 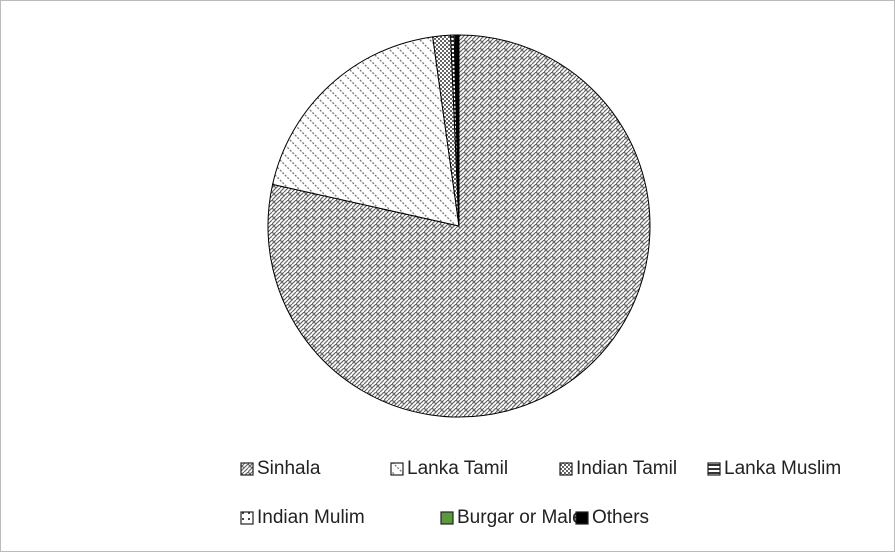 What do you see at coordinates (311, 517) in the screenshot?
I see `legend-label: Indian Mulim` at bounding box center [311, 517].